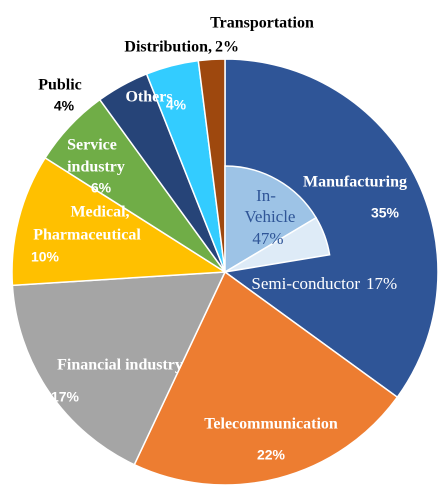 The width and height of the screenshot is (440, 489). What do you see at coordinates (60, 85) in the screenshot?
I see `slice-label: Public` at bounding box center [60, 85].